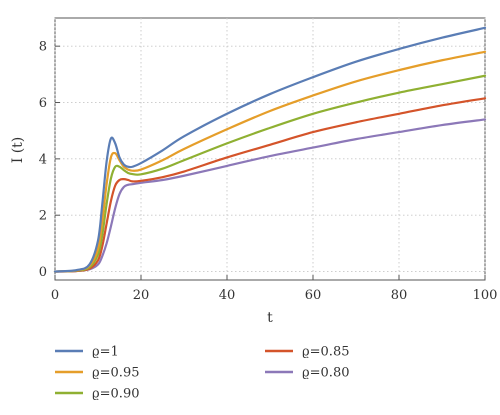 The width and height of the screenshot is (500, 415). What do you see at coordinates (43, 47) in the screenshot?
I see `y-tick-label: 8` at bounding box center [43, 47].